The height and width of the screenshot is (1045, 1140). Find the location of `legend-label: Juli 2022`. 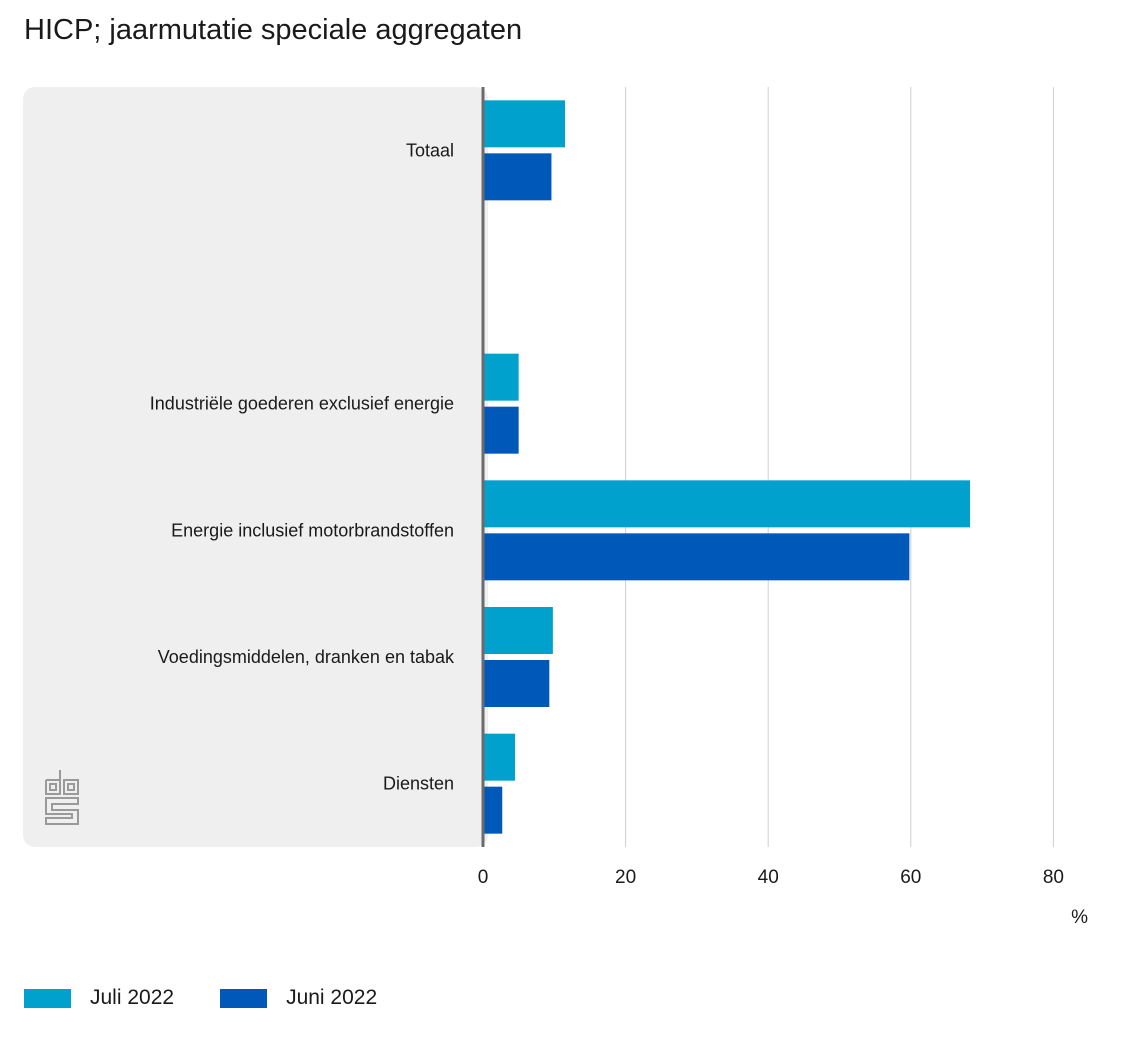

legend-label: Juli 2022 is located at coordinates (132, 997).